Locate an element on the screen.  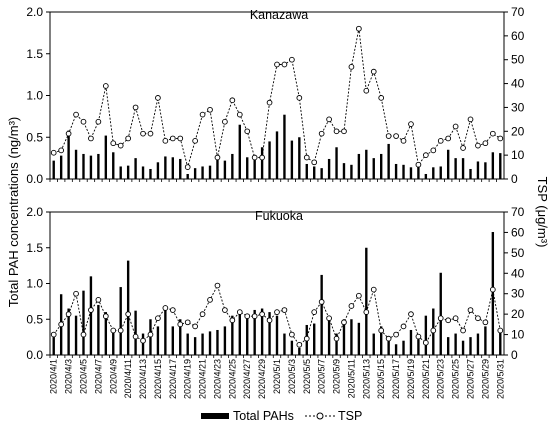
kanazawa-left-tick-label: 2.0 is located at coordinates (34, 12).